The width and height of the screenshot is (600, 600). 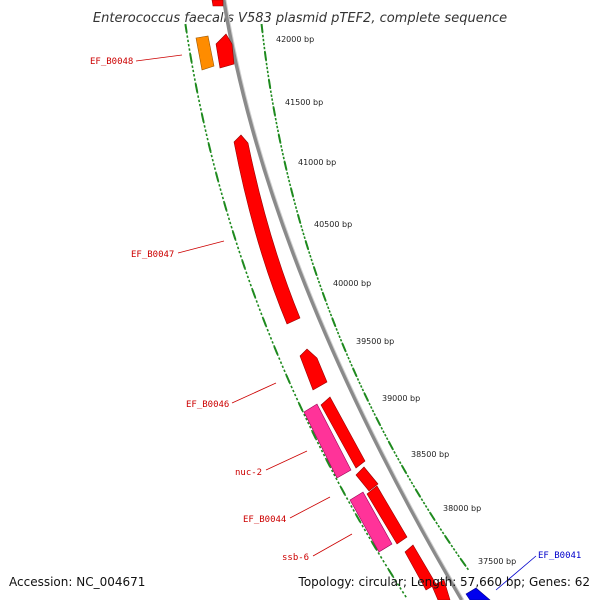 I want to click on gene-label-EF_B0046: EF_B0046, so click(x=207, y=405).